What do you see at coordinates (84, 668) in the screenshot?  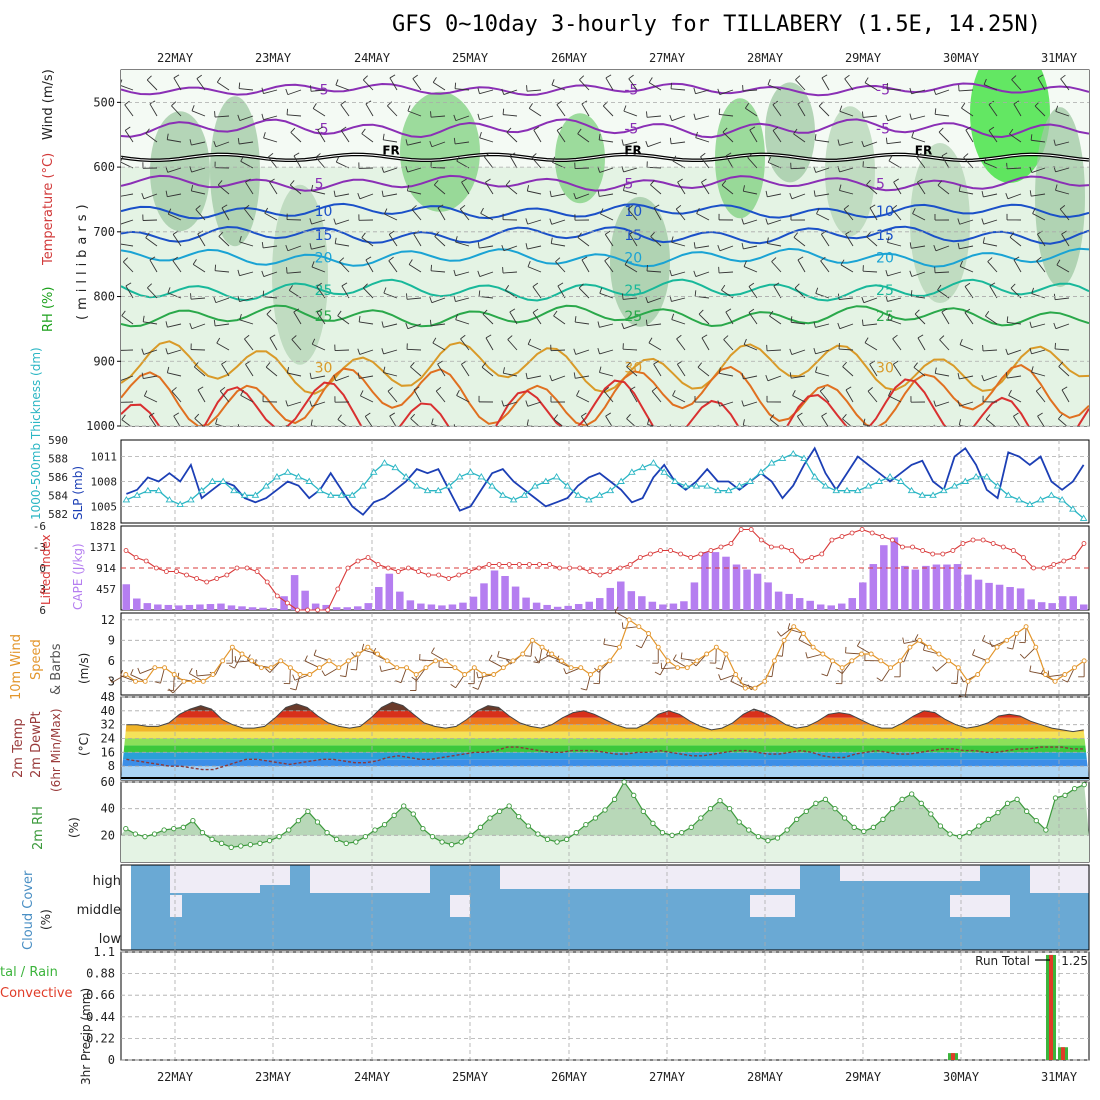 I see `wind10m-label-4: (m/s)` at bounding box center [84, 668].